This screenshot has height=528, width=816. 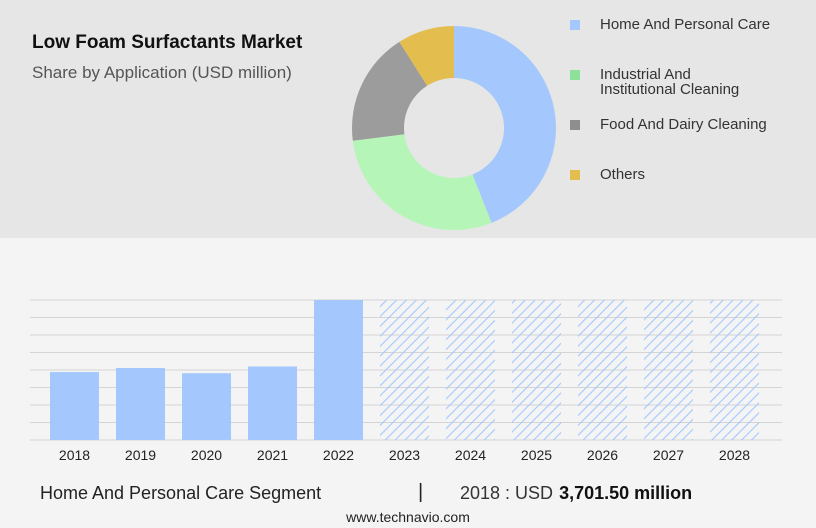 I want to click on x-tick-label: 2019, so click(x=140, y=455).